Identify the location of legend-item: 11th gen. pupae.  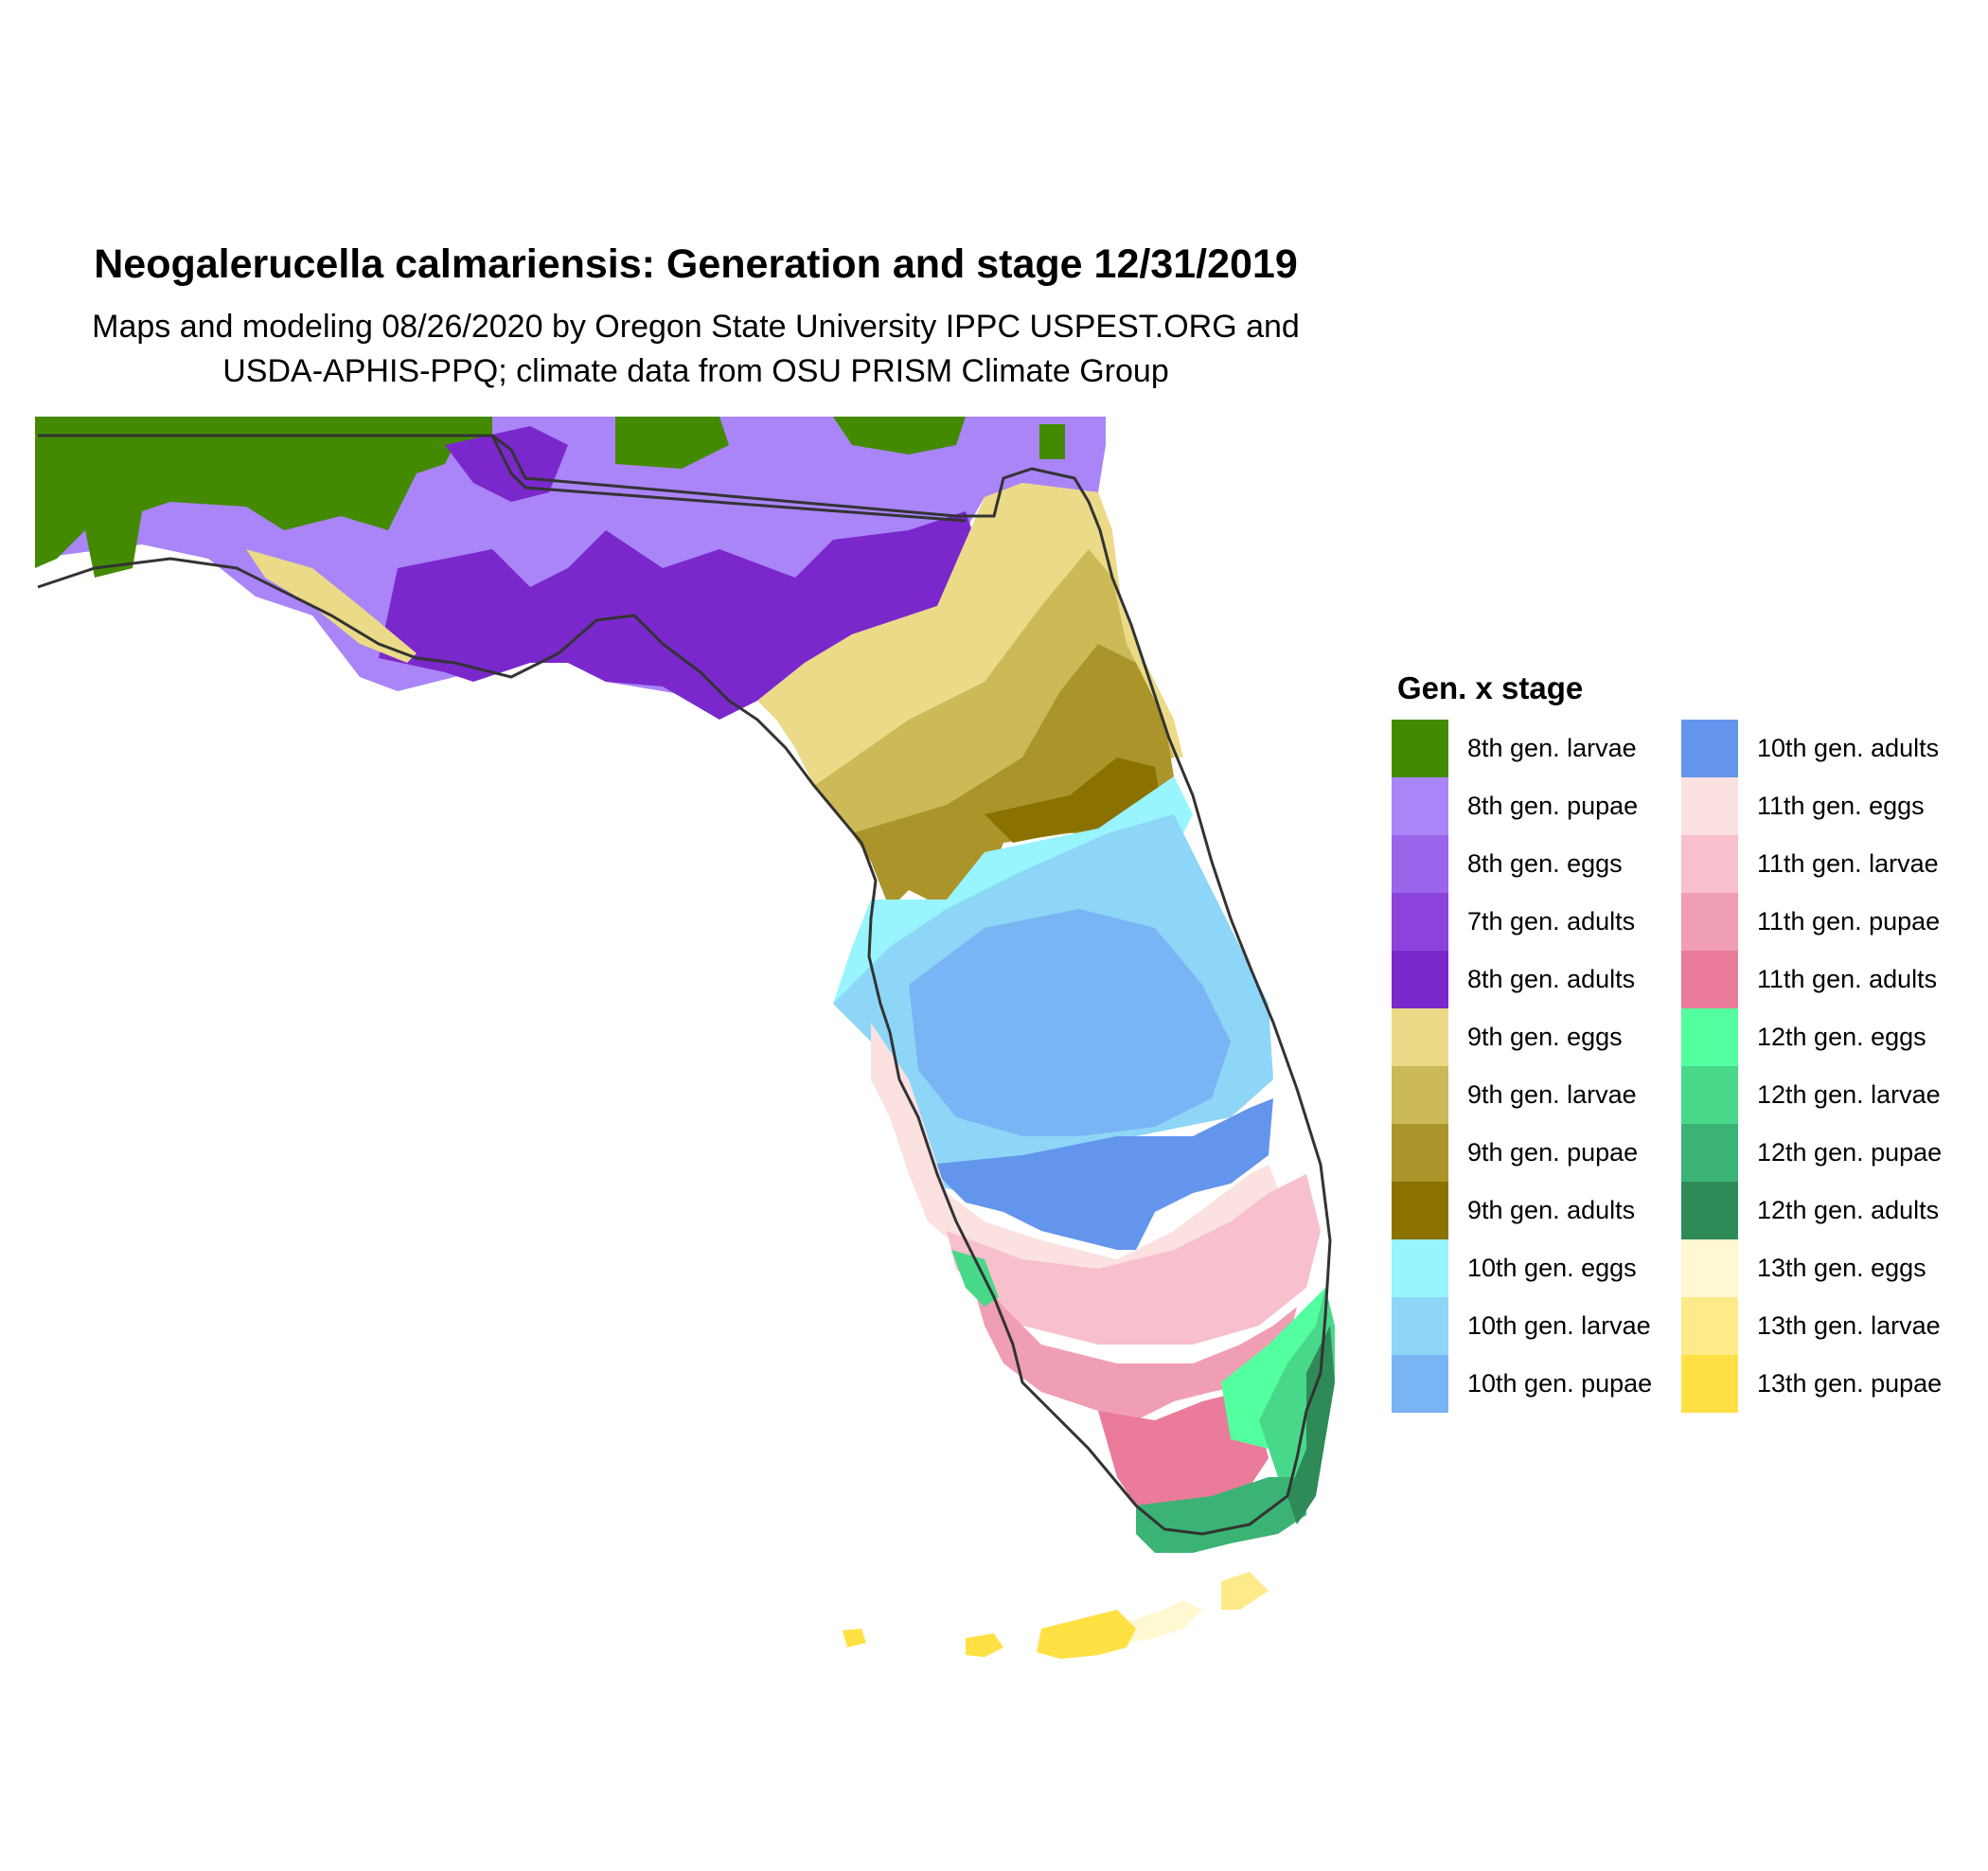
(1811, 922).